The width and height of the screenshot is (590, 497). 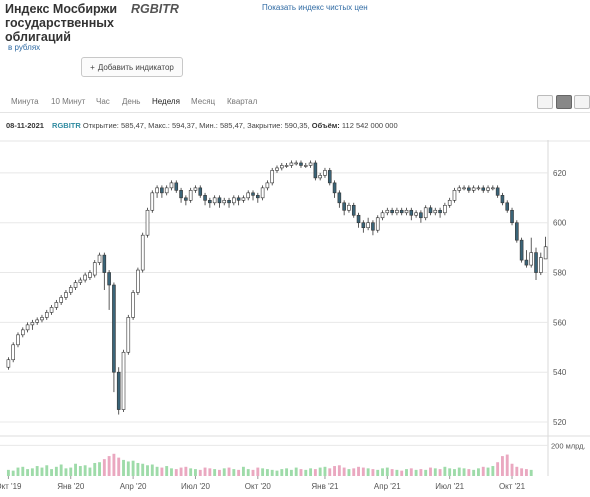 What do you see at coordinates (315, 7) in the screenshot?
I see `clean-price-link: Показать индекс чистых цен` at bounding box center [315, 7].